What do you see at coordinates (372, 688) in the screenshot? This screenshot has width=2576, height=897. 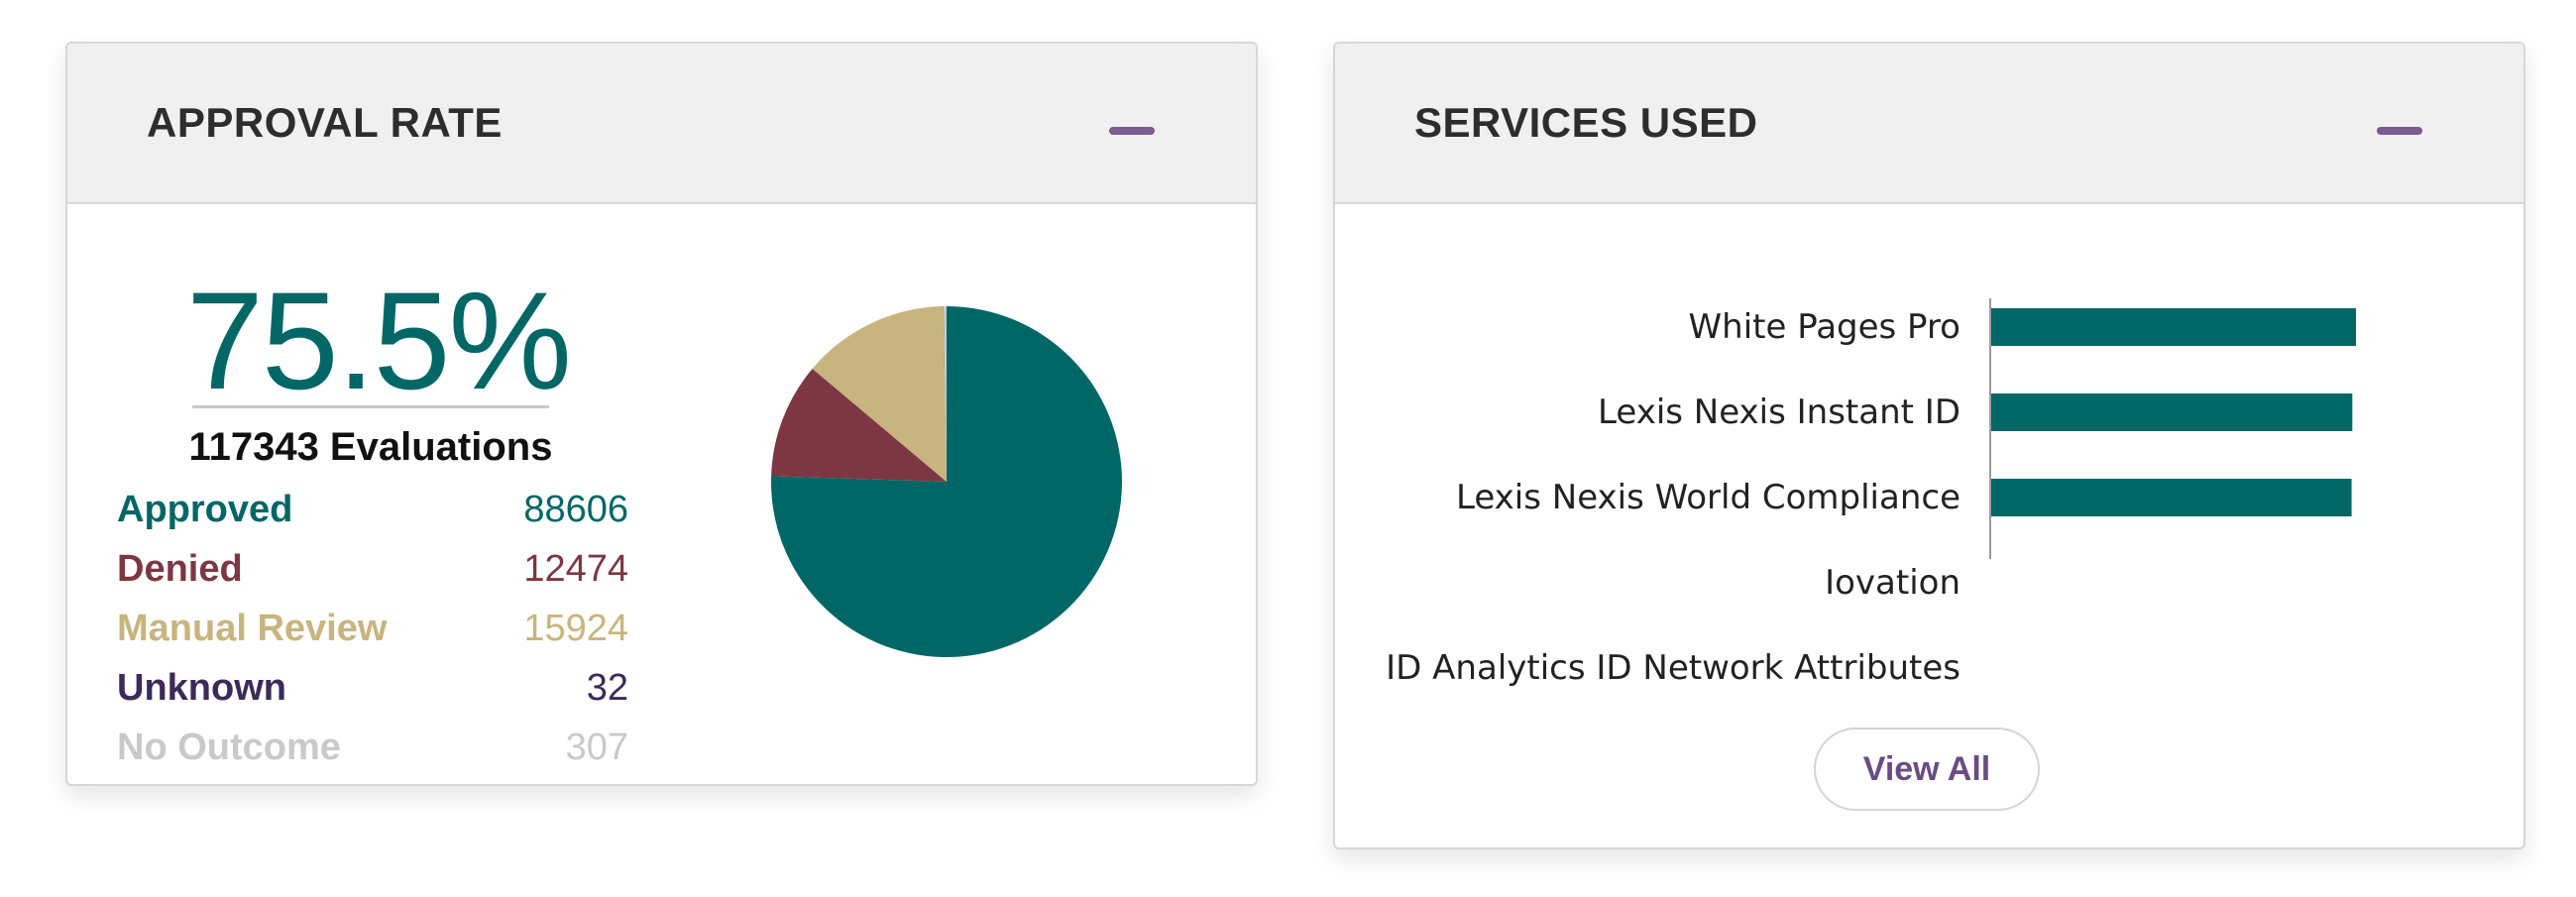 I see `stat-row-unknown: Unknown 32` at bounding box center [372, 688].